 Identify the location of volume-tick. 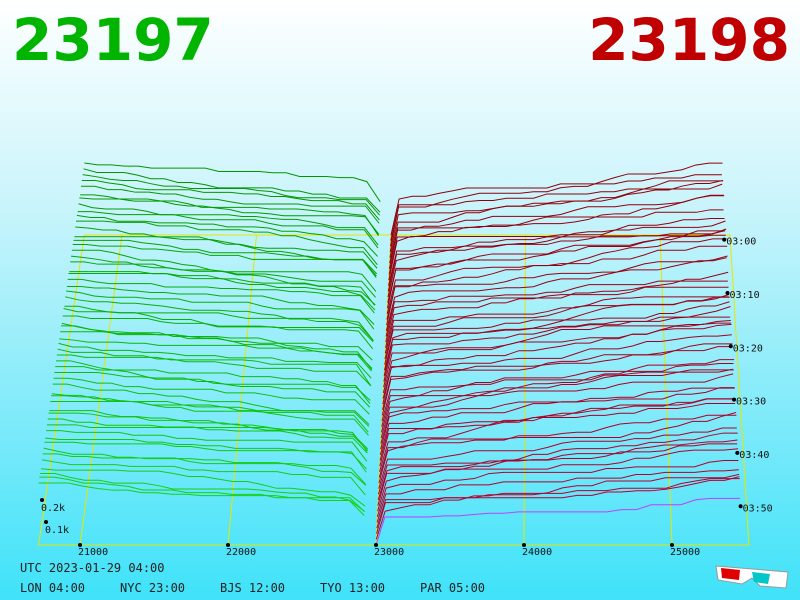
(42, 500).